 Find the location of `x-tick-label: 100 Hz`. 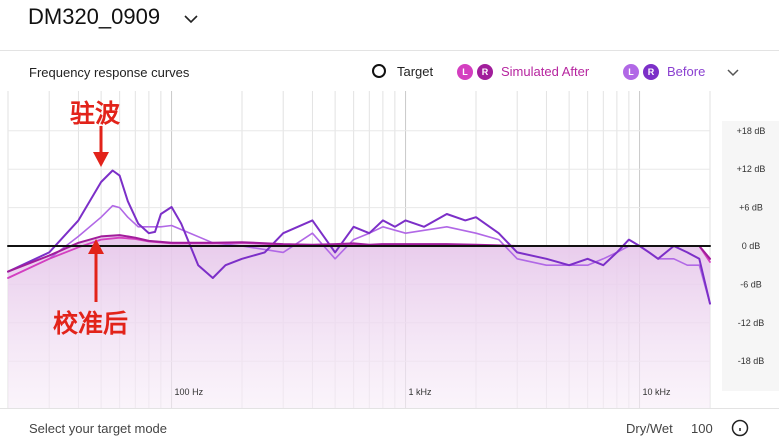

x-tick-label: 100 Hz is located at coordinates (189, 392).